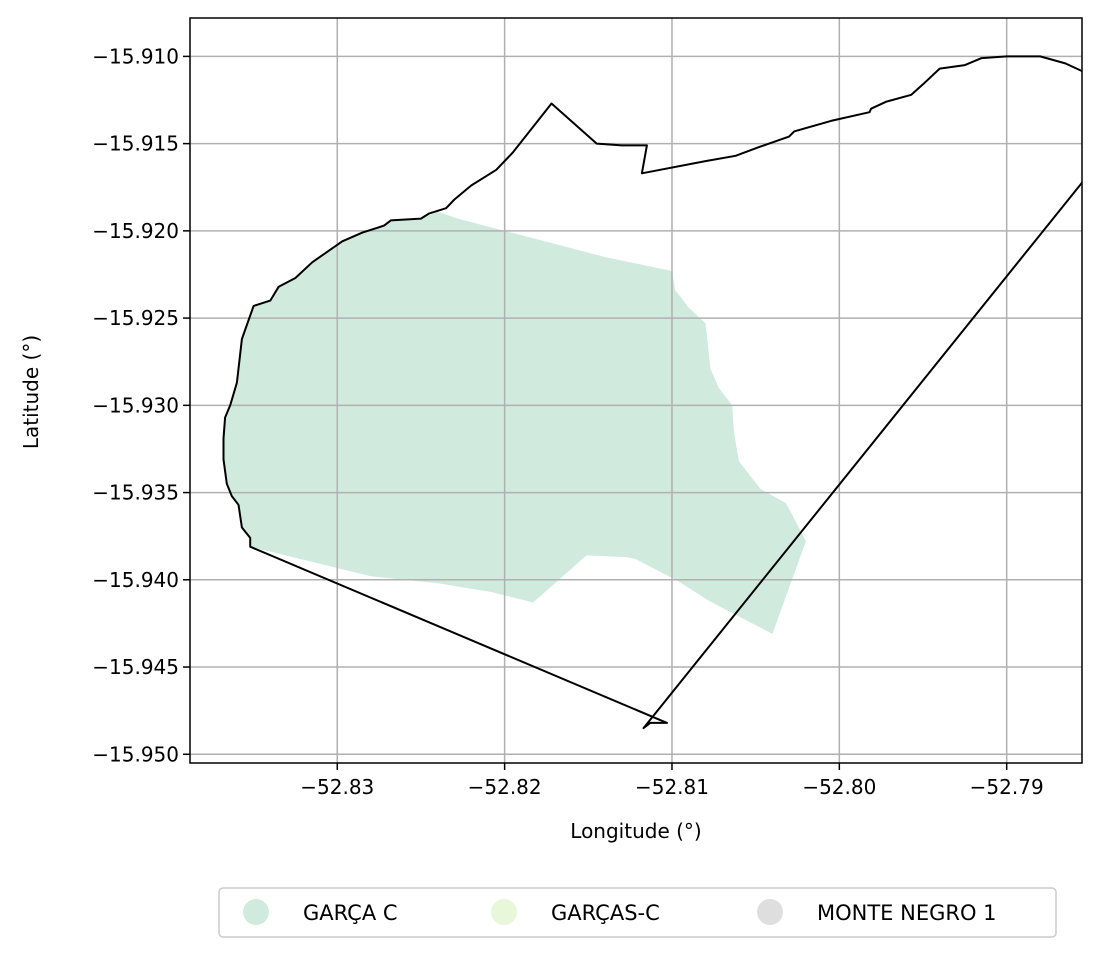  I want to click on legend-entries: GARÇA C GARÇAS-C MONTE NEGRO 1, so click(620, 912).